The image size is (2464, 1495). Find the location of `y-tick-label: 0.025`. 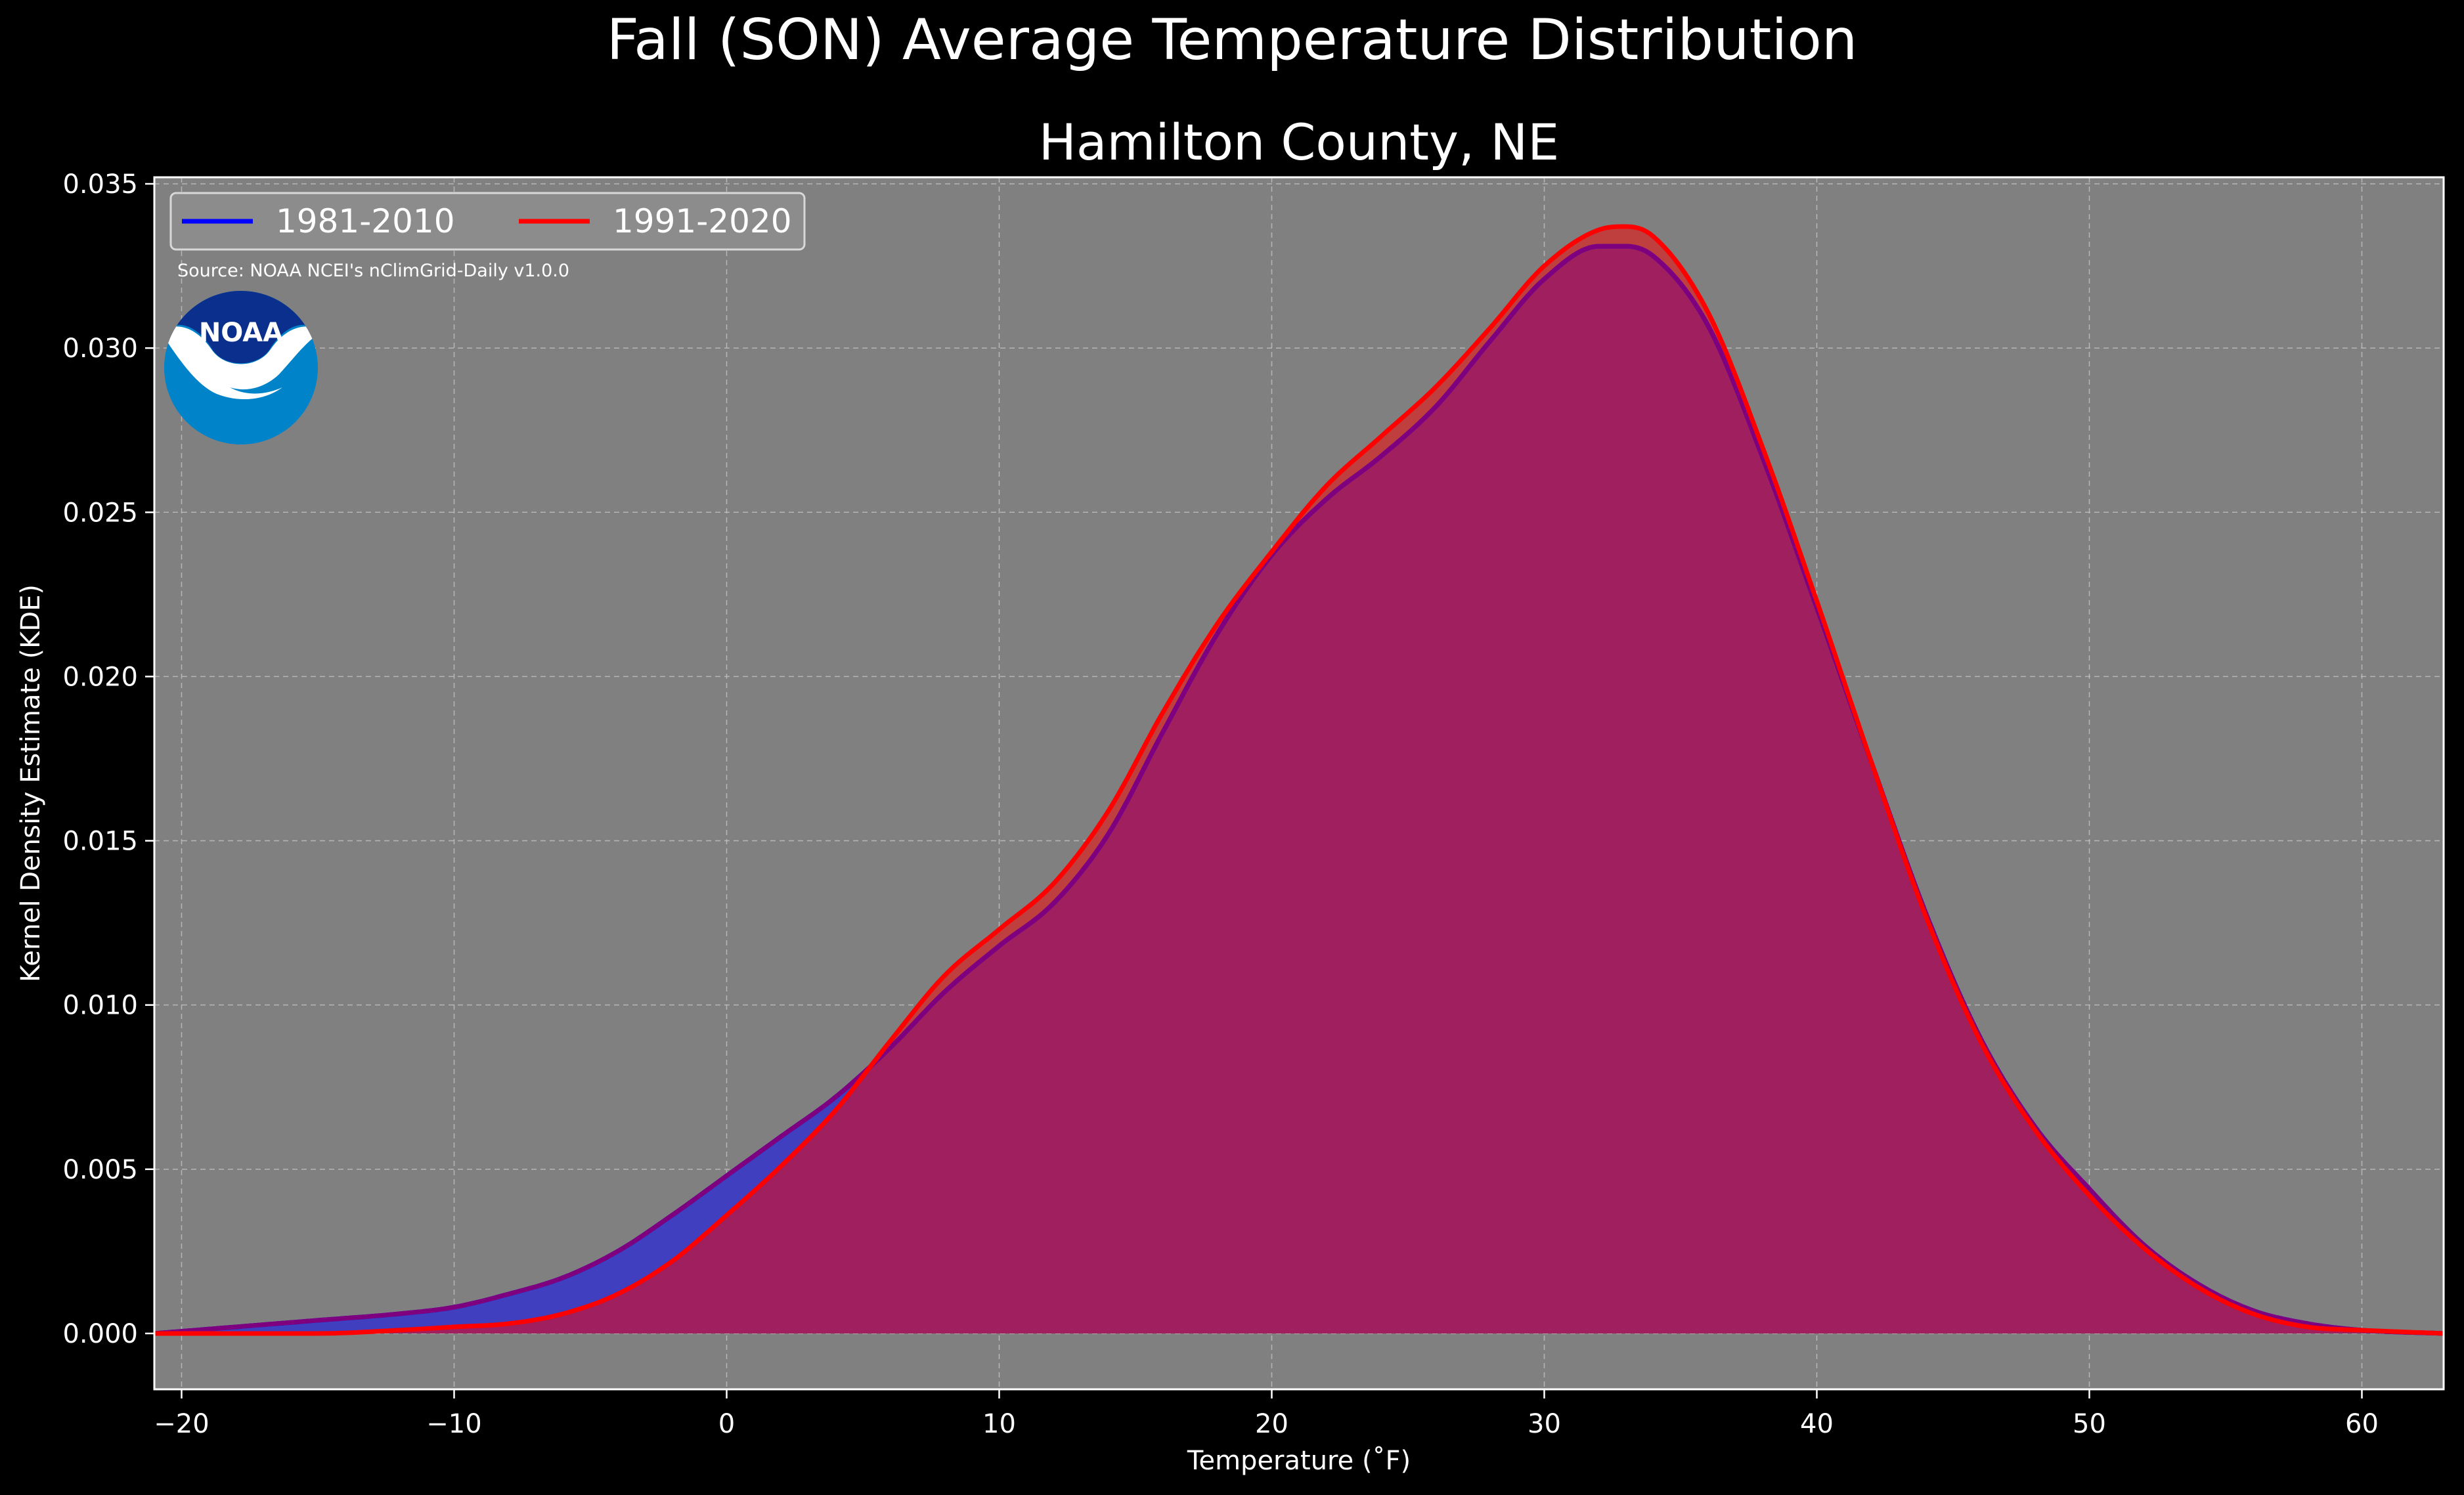

y-tick-label: 0.025 is located at coordinates (100, 513).